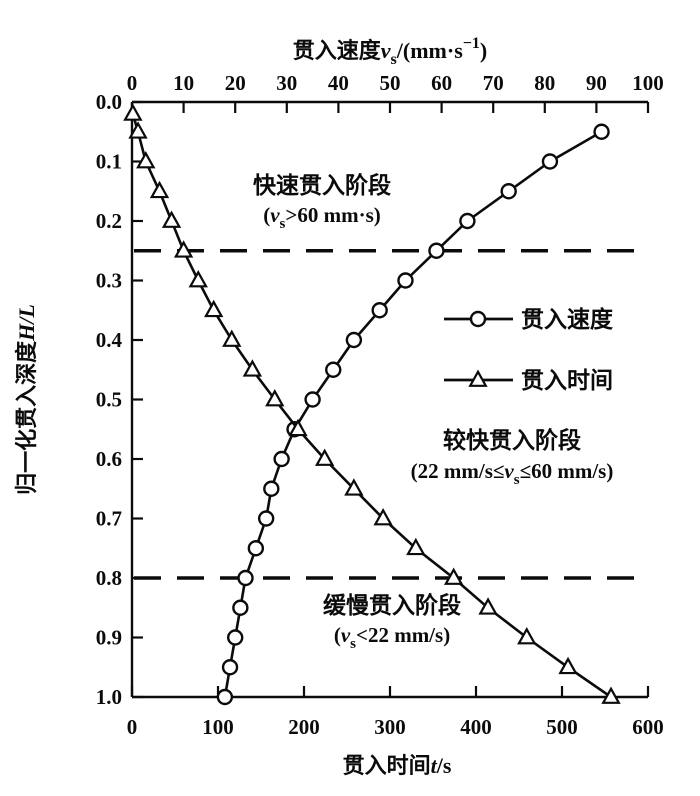 This screenshot has height=796, width=700. Describe the element at coordinates (26, 399) in the screenshot. I see `left-axis-title: 归一化贯入深度H/L` at that location.